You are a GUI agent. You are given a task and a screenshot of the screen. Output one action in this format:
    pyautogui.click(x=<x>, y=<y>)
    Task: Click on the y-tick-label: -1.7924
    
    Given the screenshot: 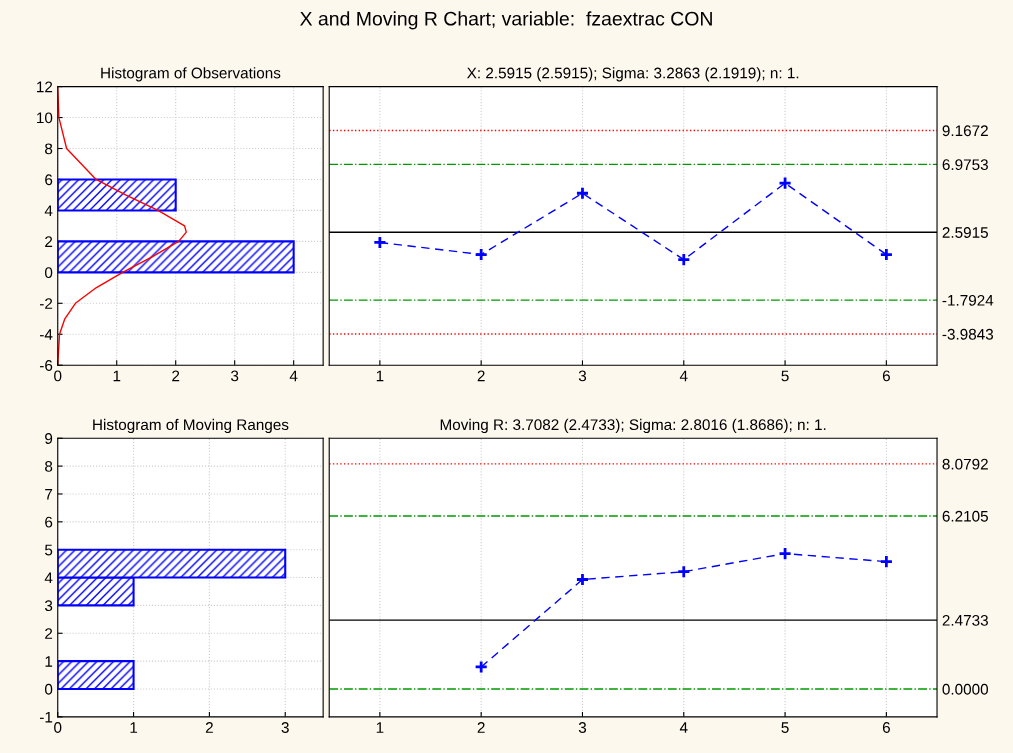 What is the action you would take?
    pyautogui.click(x=968, y=300)
    